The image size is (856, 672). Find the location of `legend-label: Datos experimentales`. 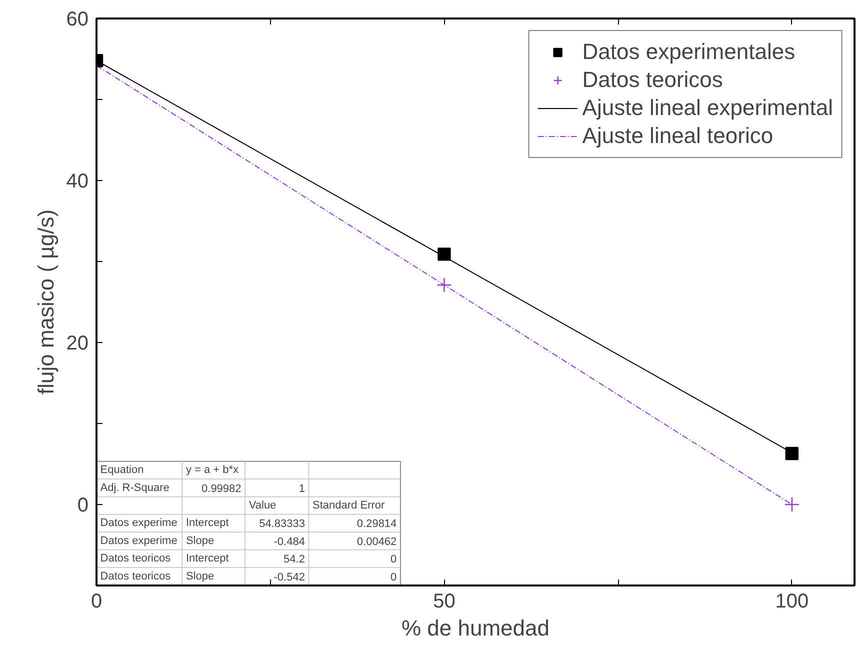

legend-label: Datos experimentales is located at coordinates (689, 52).